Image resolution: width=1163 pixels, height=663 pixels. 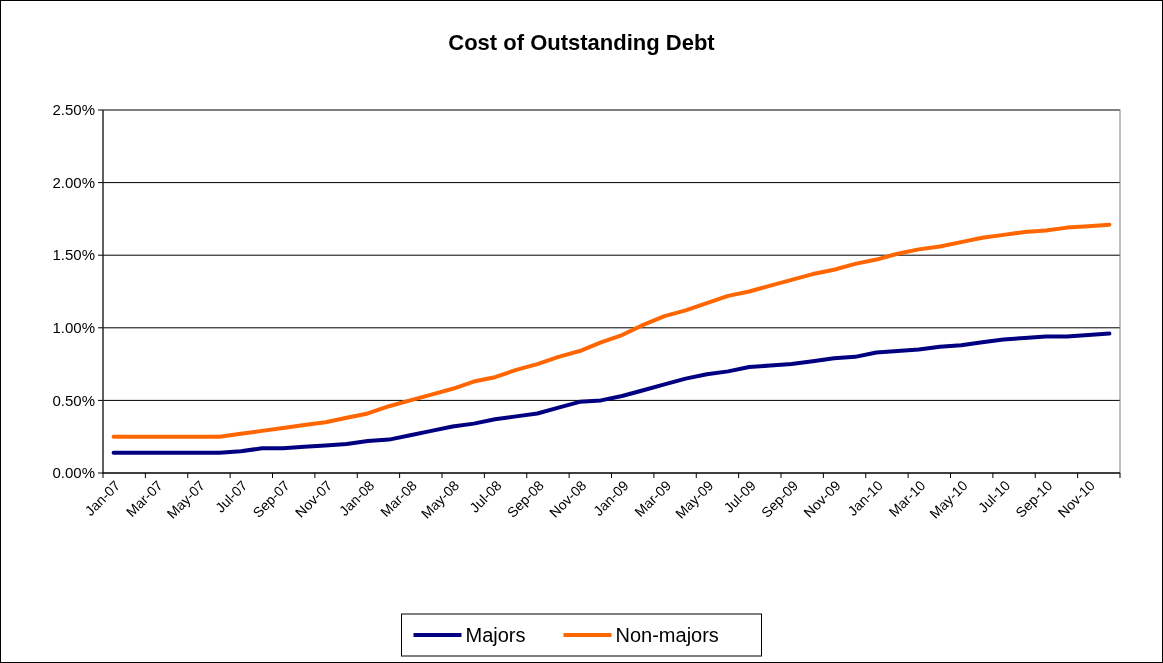 I want to click on y-tick-label: 2.50%, so click(x=73, y=110).